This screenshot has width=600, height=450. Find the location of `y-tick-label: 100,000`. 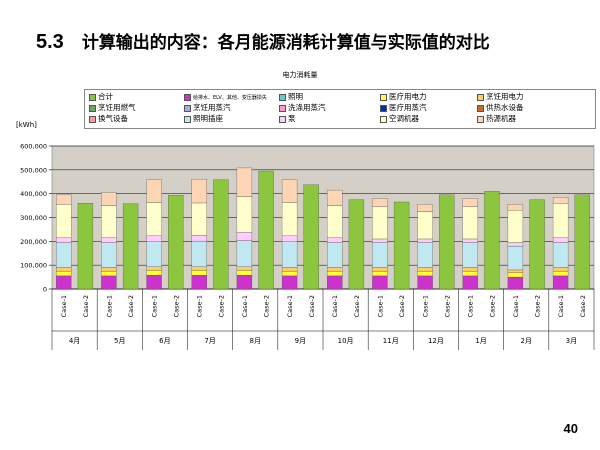

y-tick-label: 100,000 is located at coordinates (33, 266).